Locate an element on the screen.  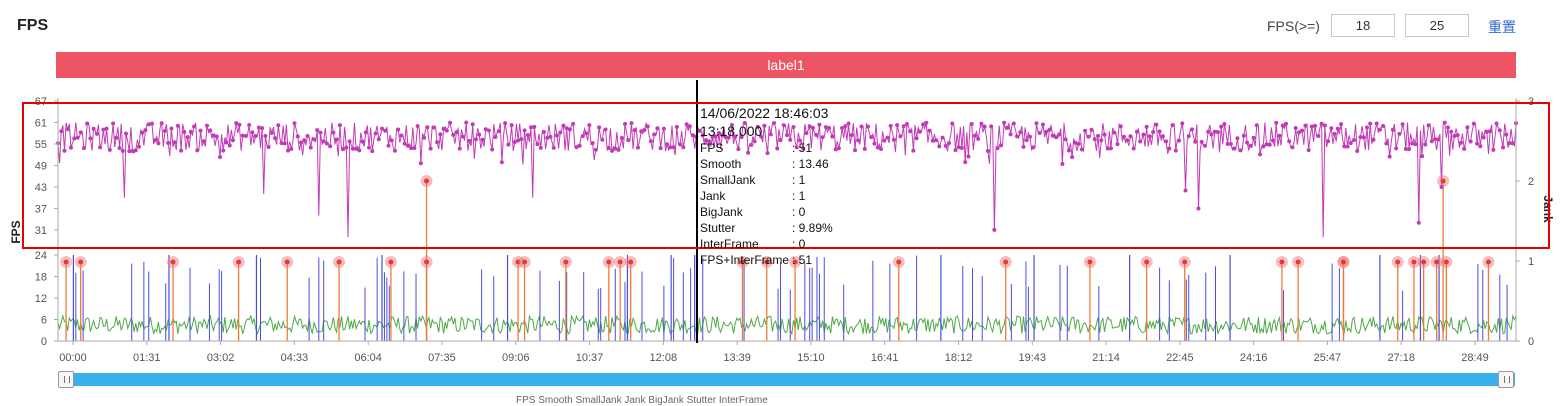
fps-threshold-high-input is located at coordinates (1437, 25).